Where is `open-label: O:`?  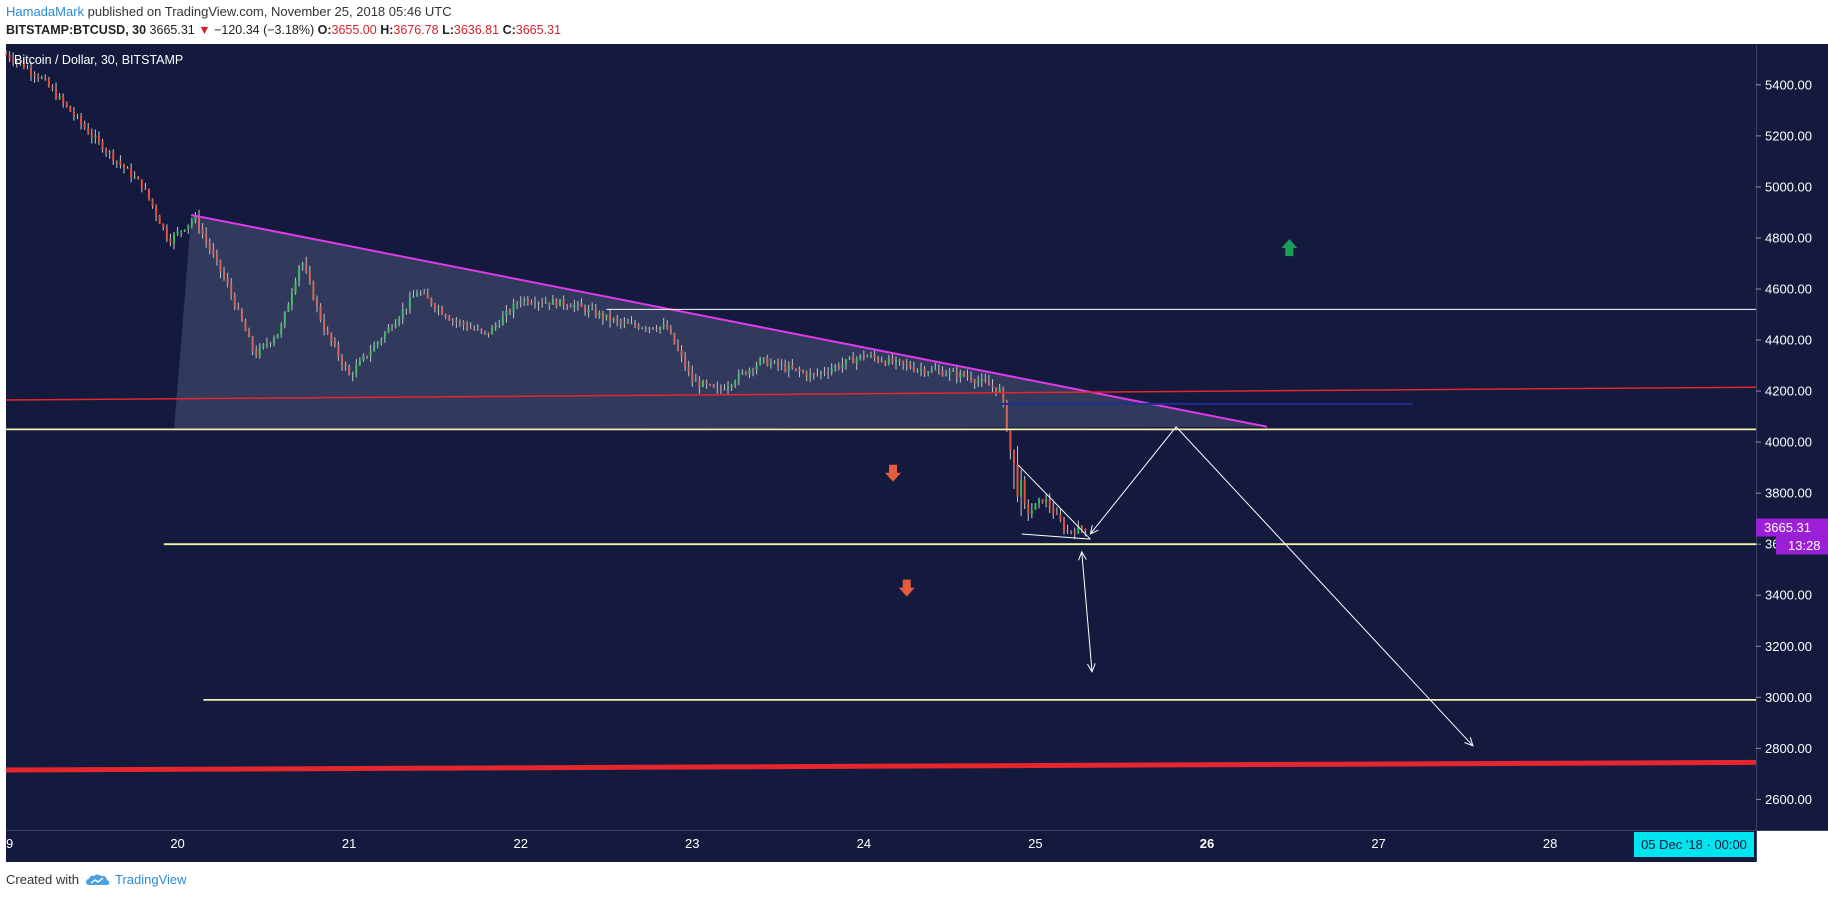 open-label: O: is located at coordinates (324, 30).